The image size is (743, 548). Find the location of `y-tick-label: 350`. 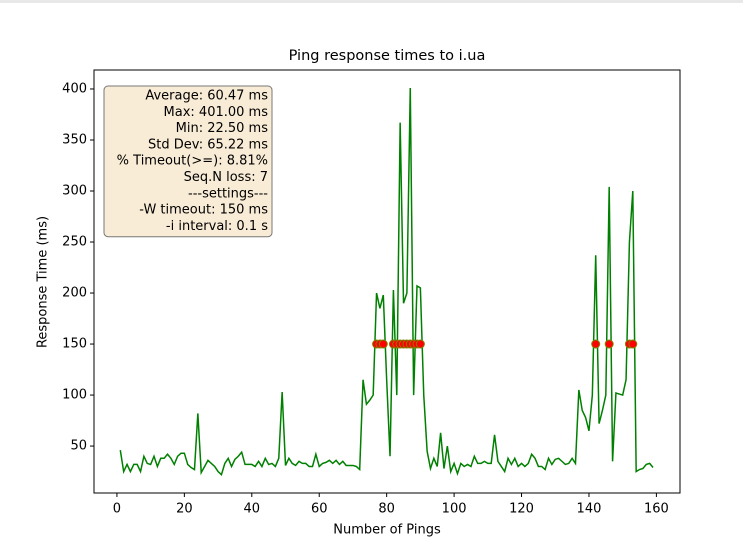

y-tick-label: 350 is located at coordinates (74, 139).